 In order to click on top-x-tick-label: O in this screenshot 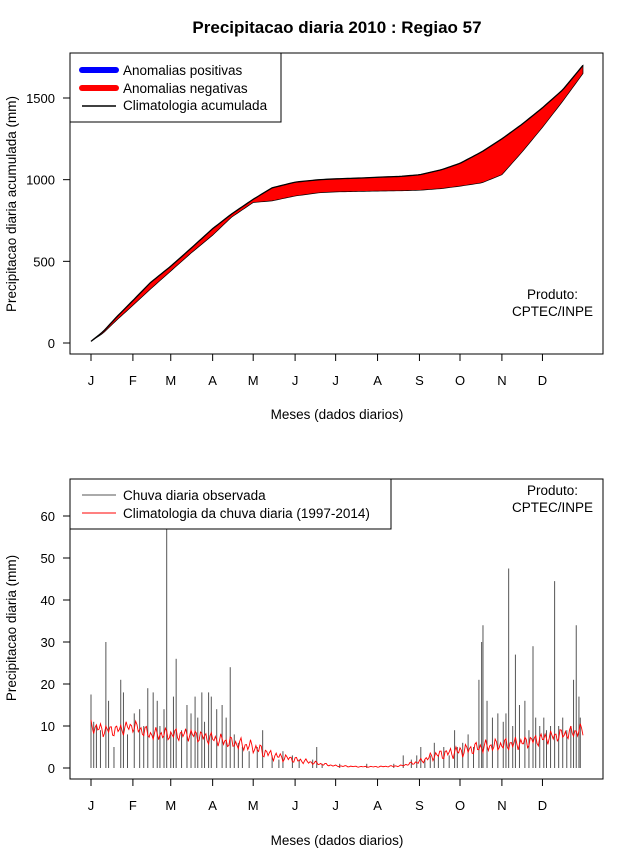, I will do `click(460, 380)`.